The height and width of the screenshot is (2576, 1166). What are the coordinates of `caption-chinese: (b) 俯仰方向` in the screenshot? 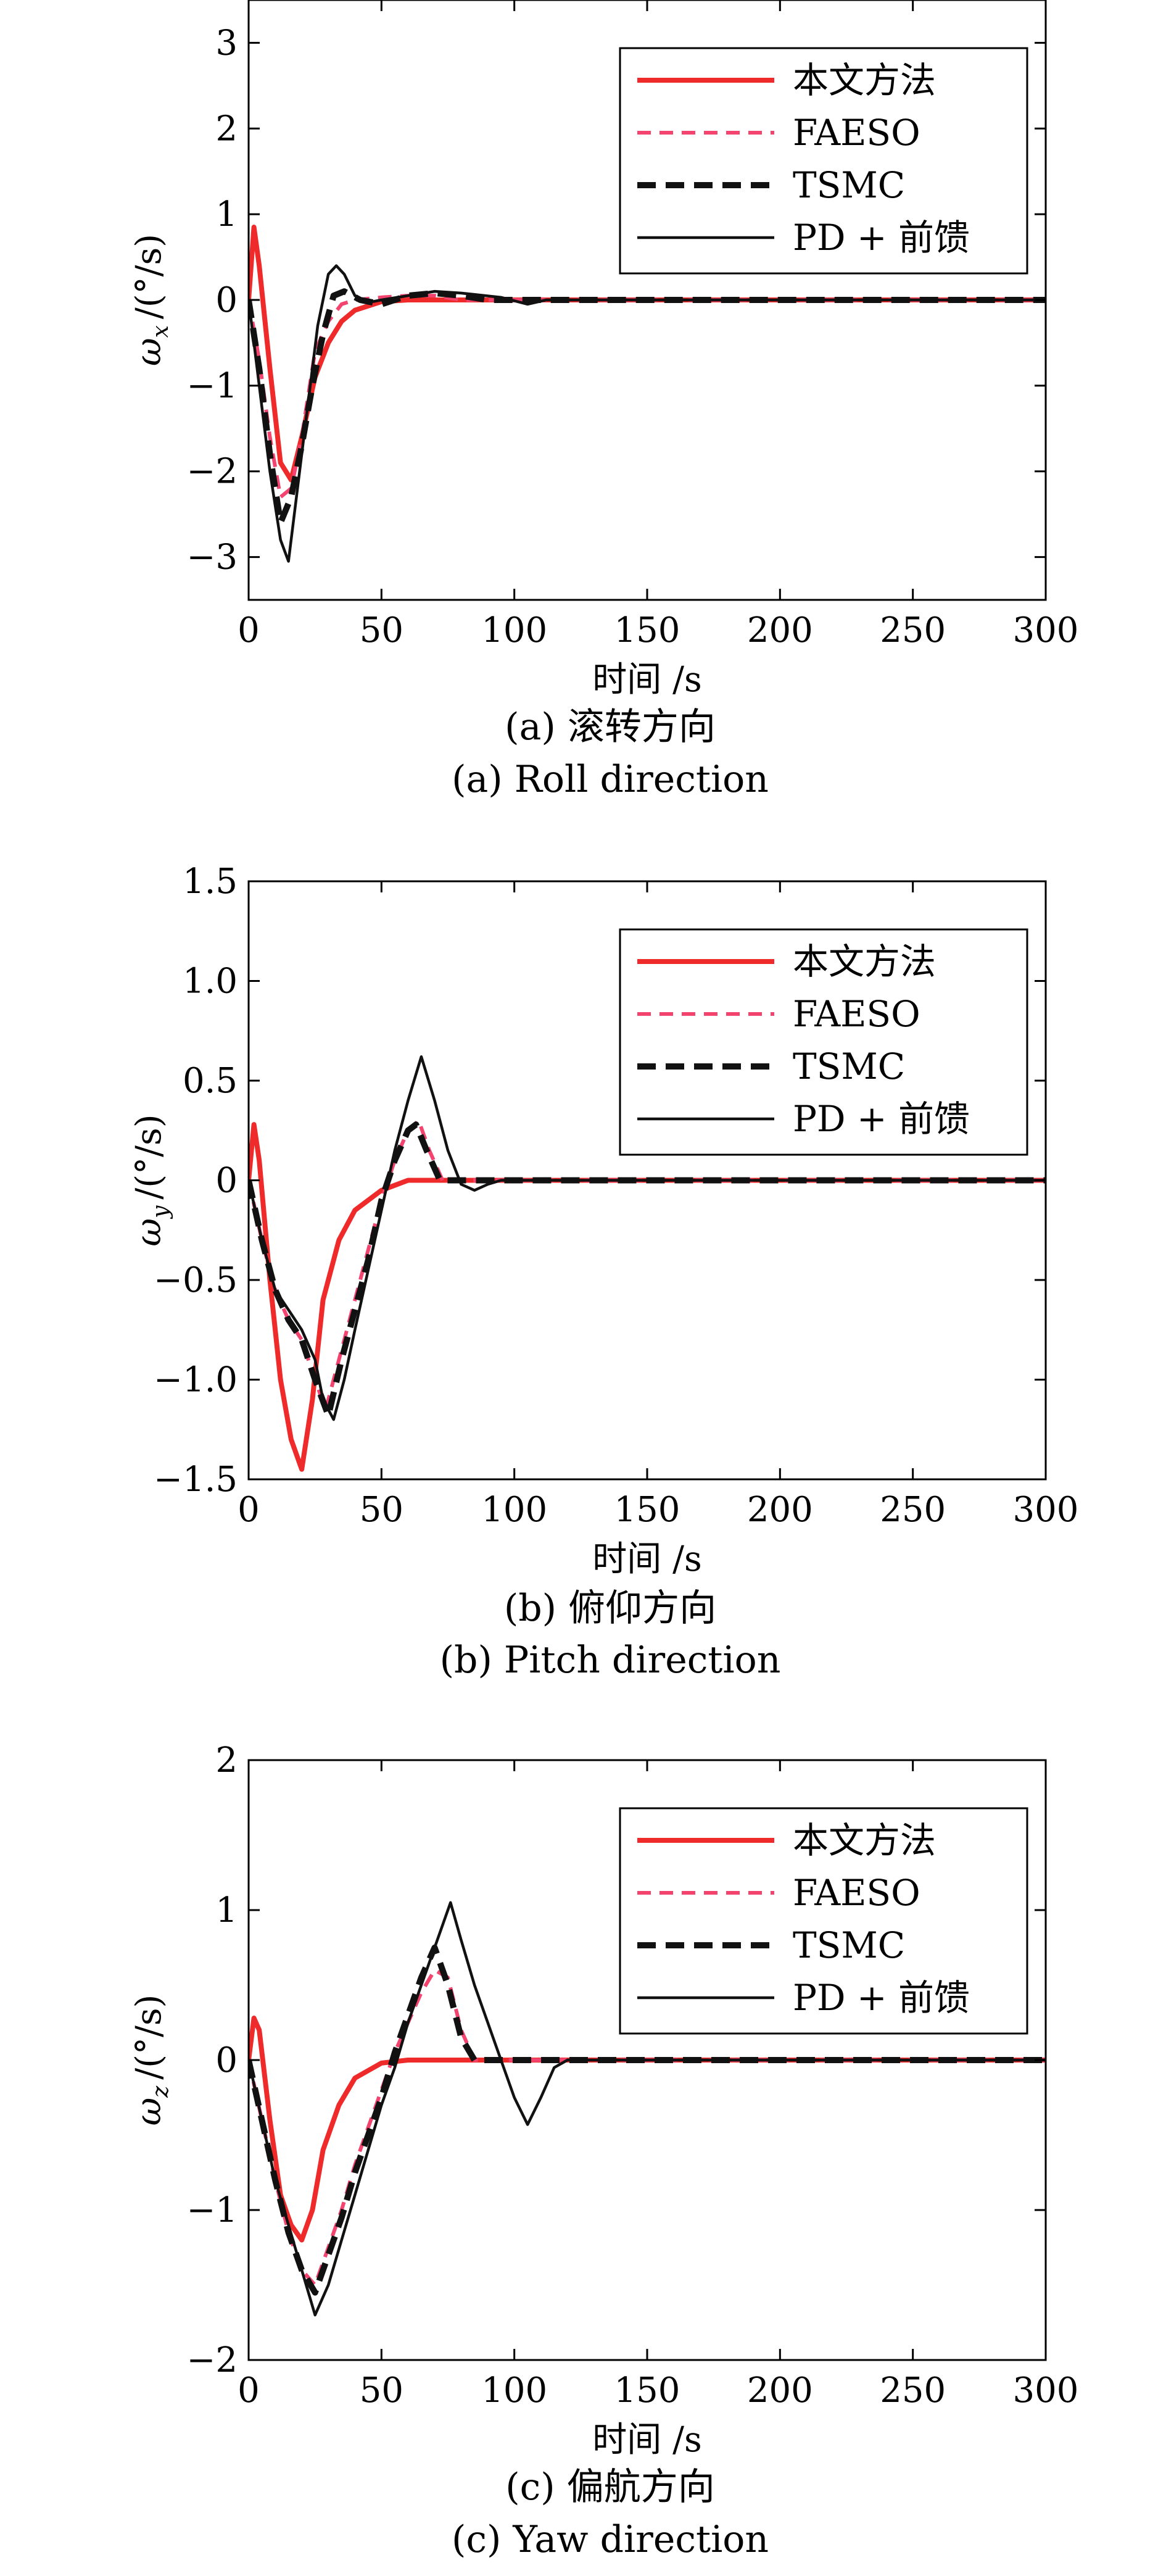 It's located at (610, 1608).